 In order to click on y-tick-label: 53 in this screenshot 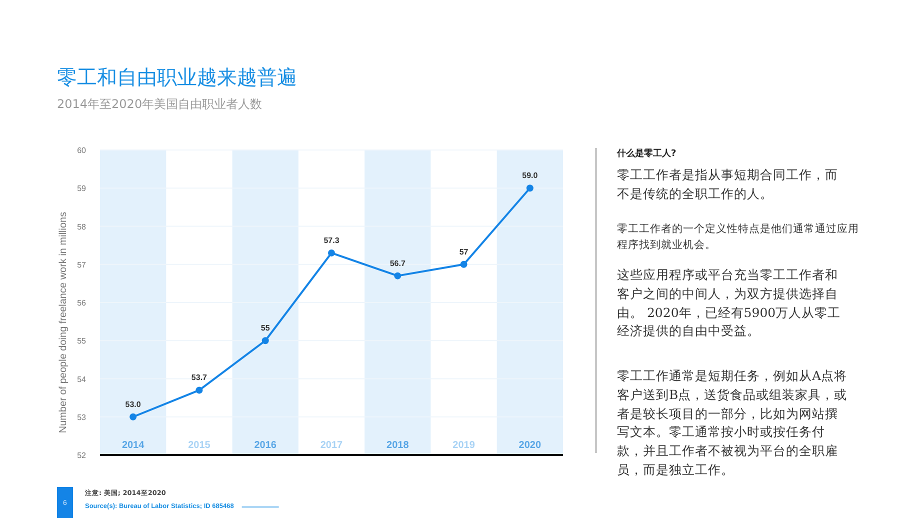, I will do `click(82, 417)`.